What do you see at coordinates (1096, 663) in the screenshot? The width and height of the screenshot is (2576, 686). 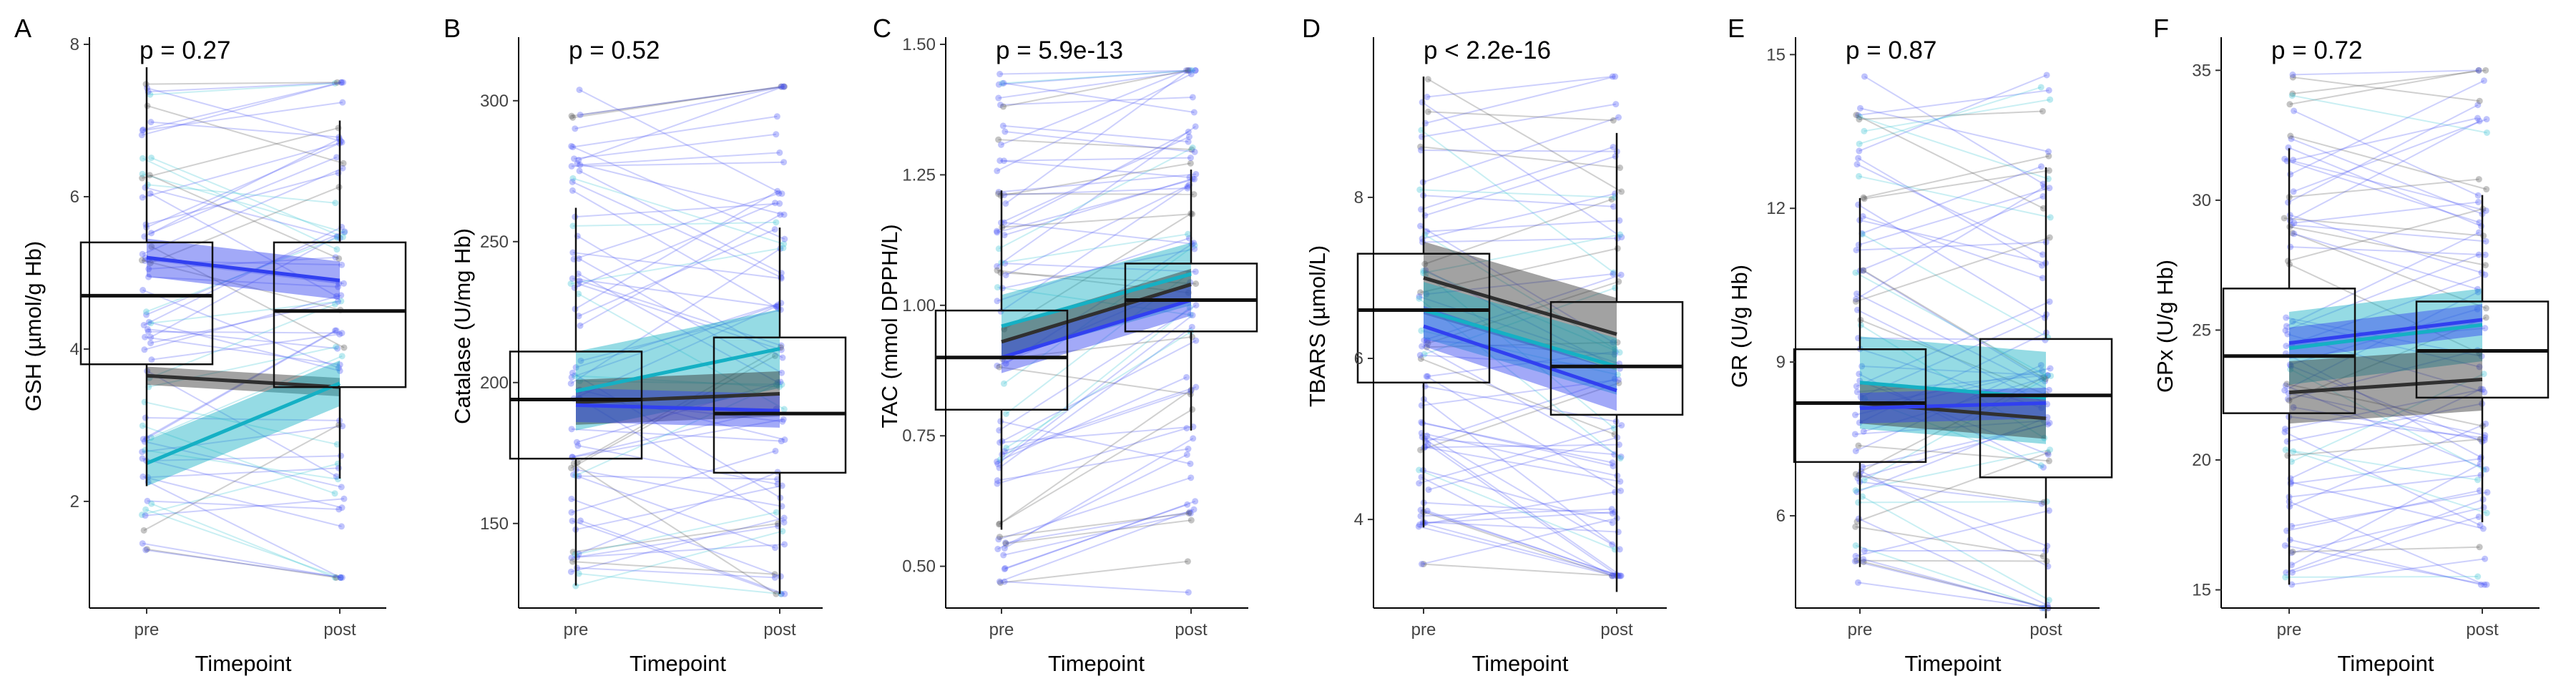 I see `x-axis-title: Timepoint` at bounding box center [1096, 663].